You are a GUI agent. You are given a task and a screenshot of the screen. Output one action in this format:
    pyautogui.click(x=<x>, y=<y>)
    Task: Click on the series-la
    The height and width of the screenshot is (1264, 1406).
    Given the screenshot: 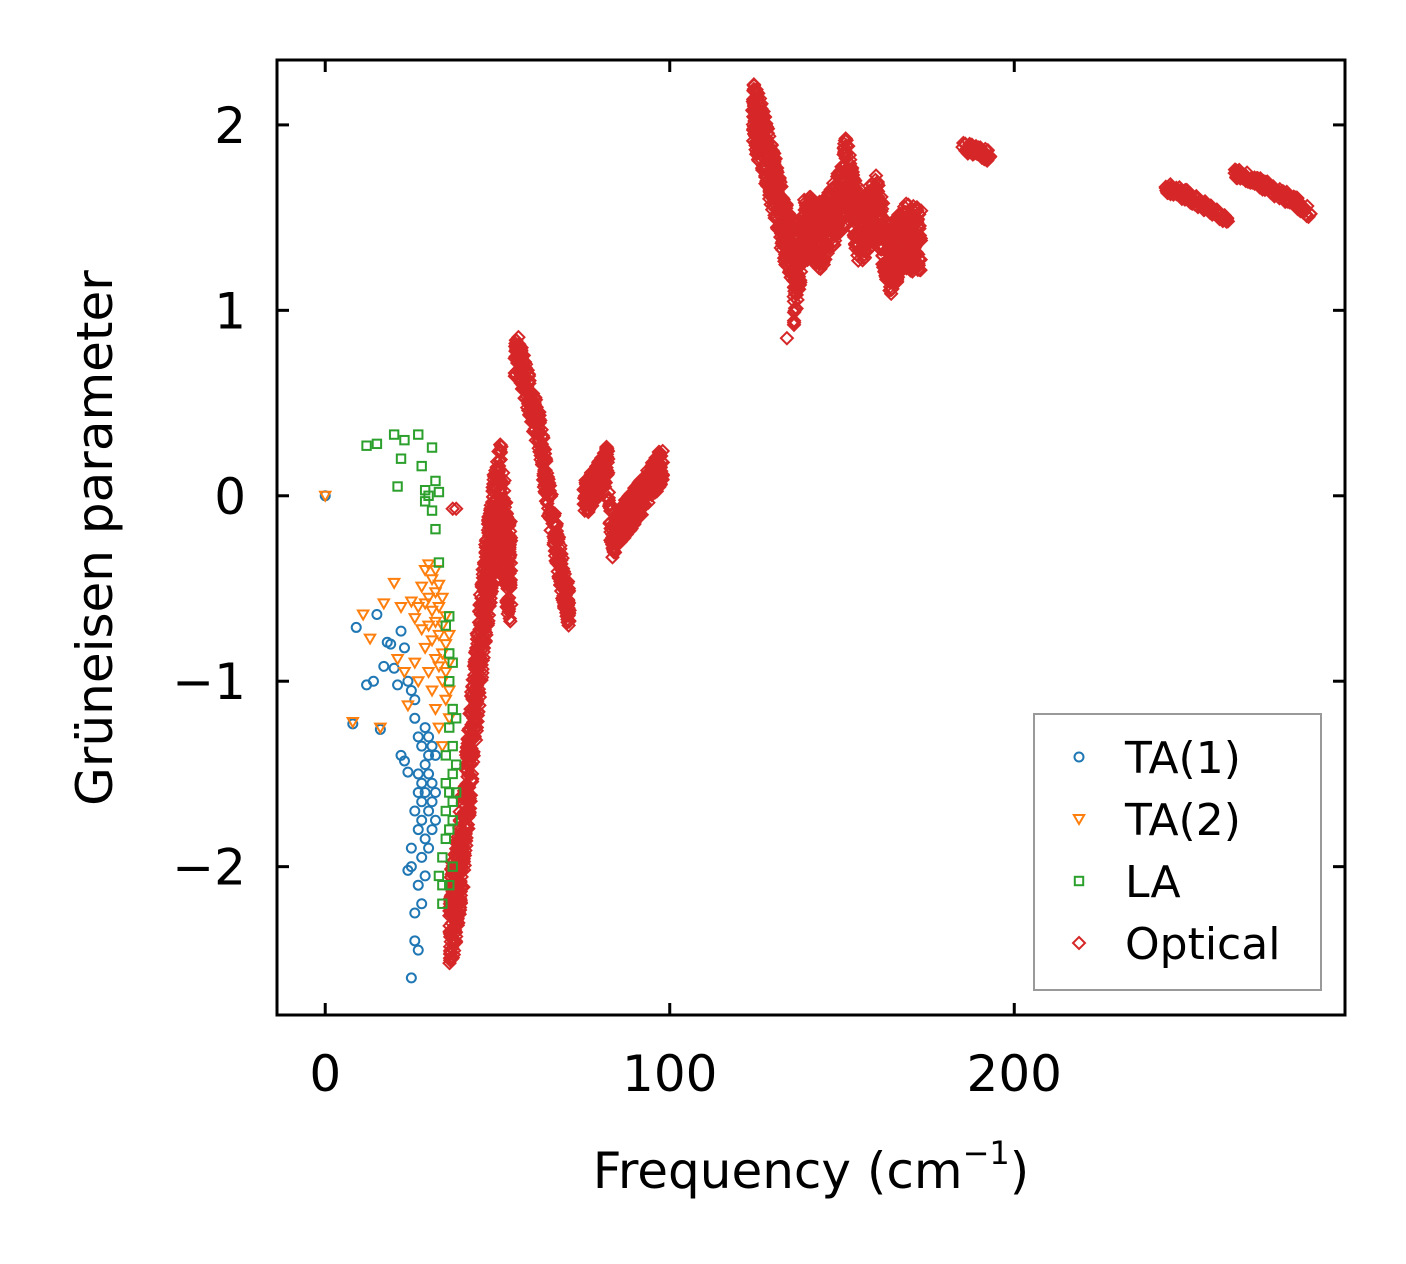 What is the action you would take?
    pyautogui.click(x=411, y=669)
    